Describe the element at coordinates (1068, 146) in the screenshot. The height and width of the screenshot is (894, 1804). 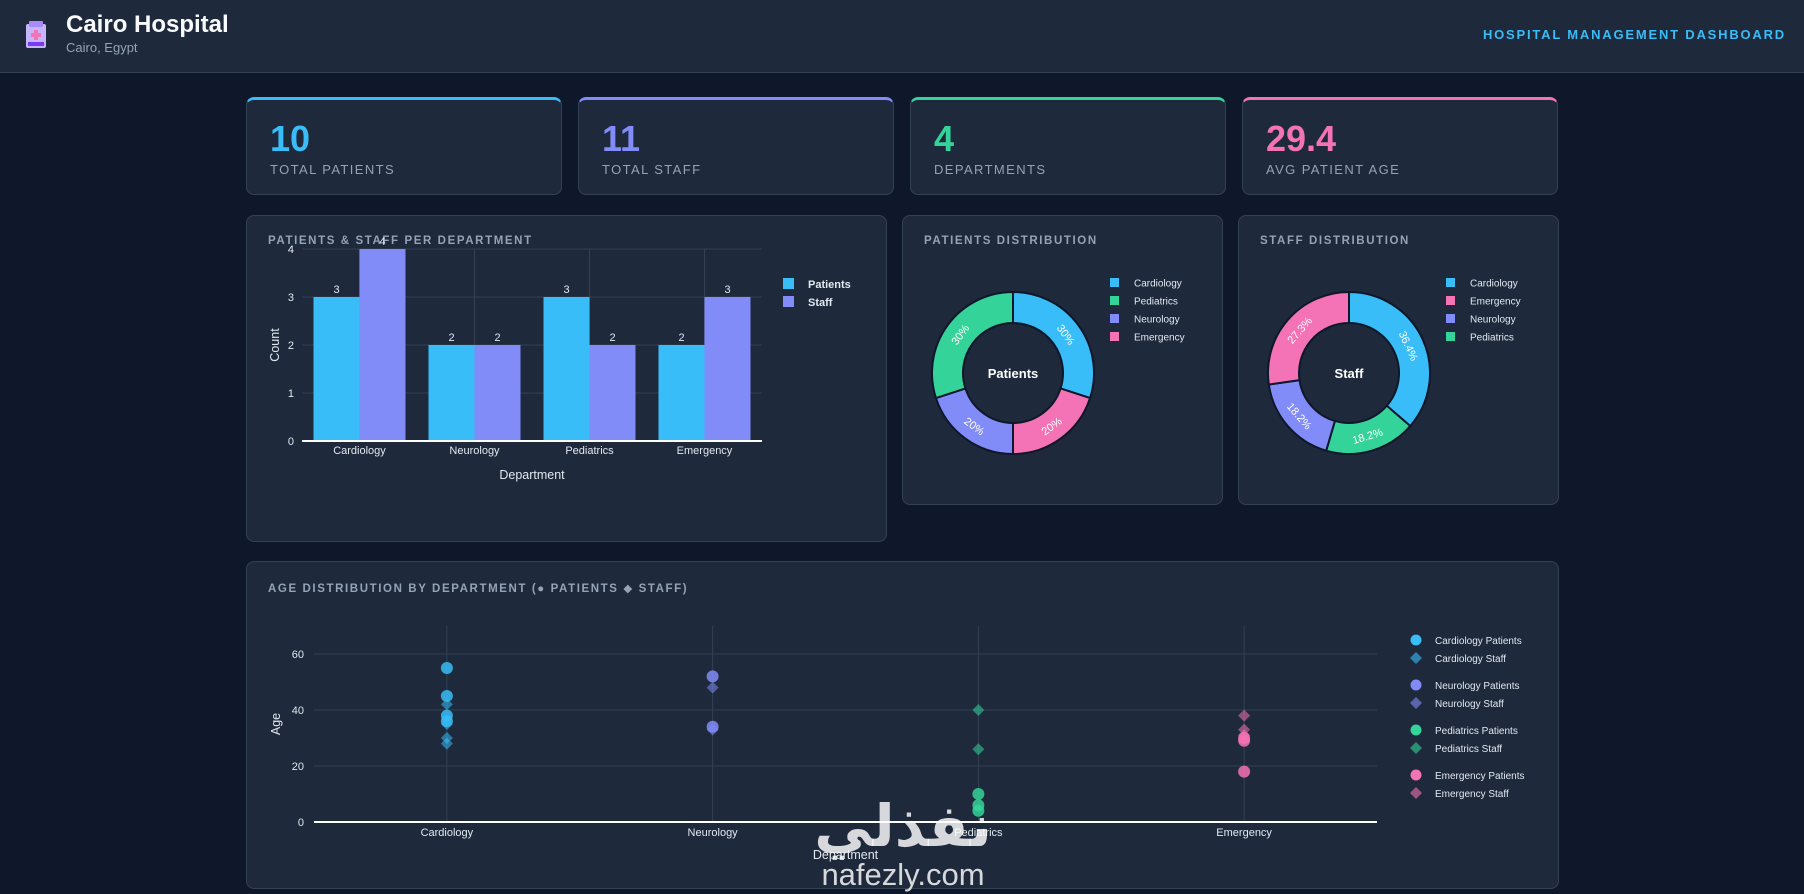
I see `stat-card-departments: 4 DEPARTMENTS` at that location.